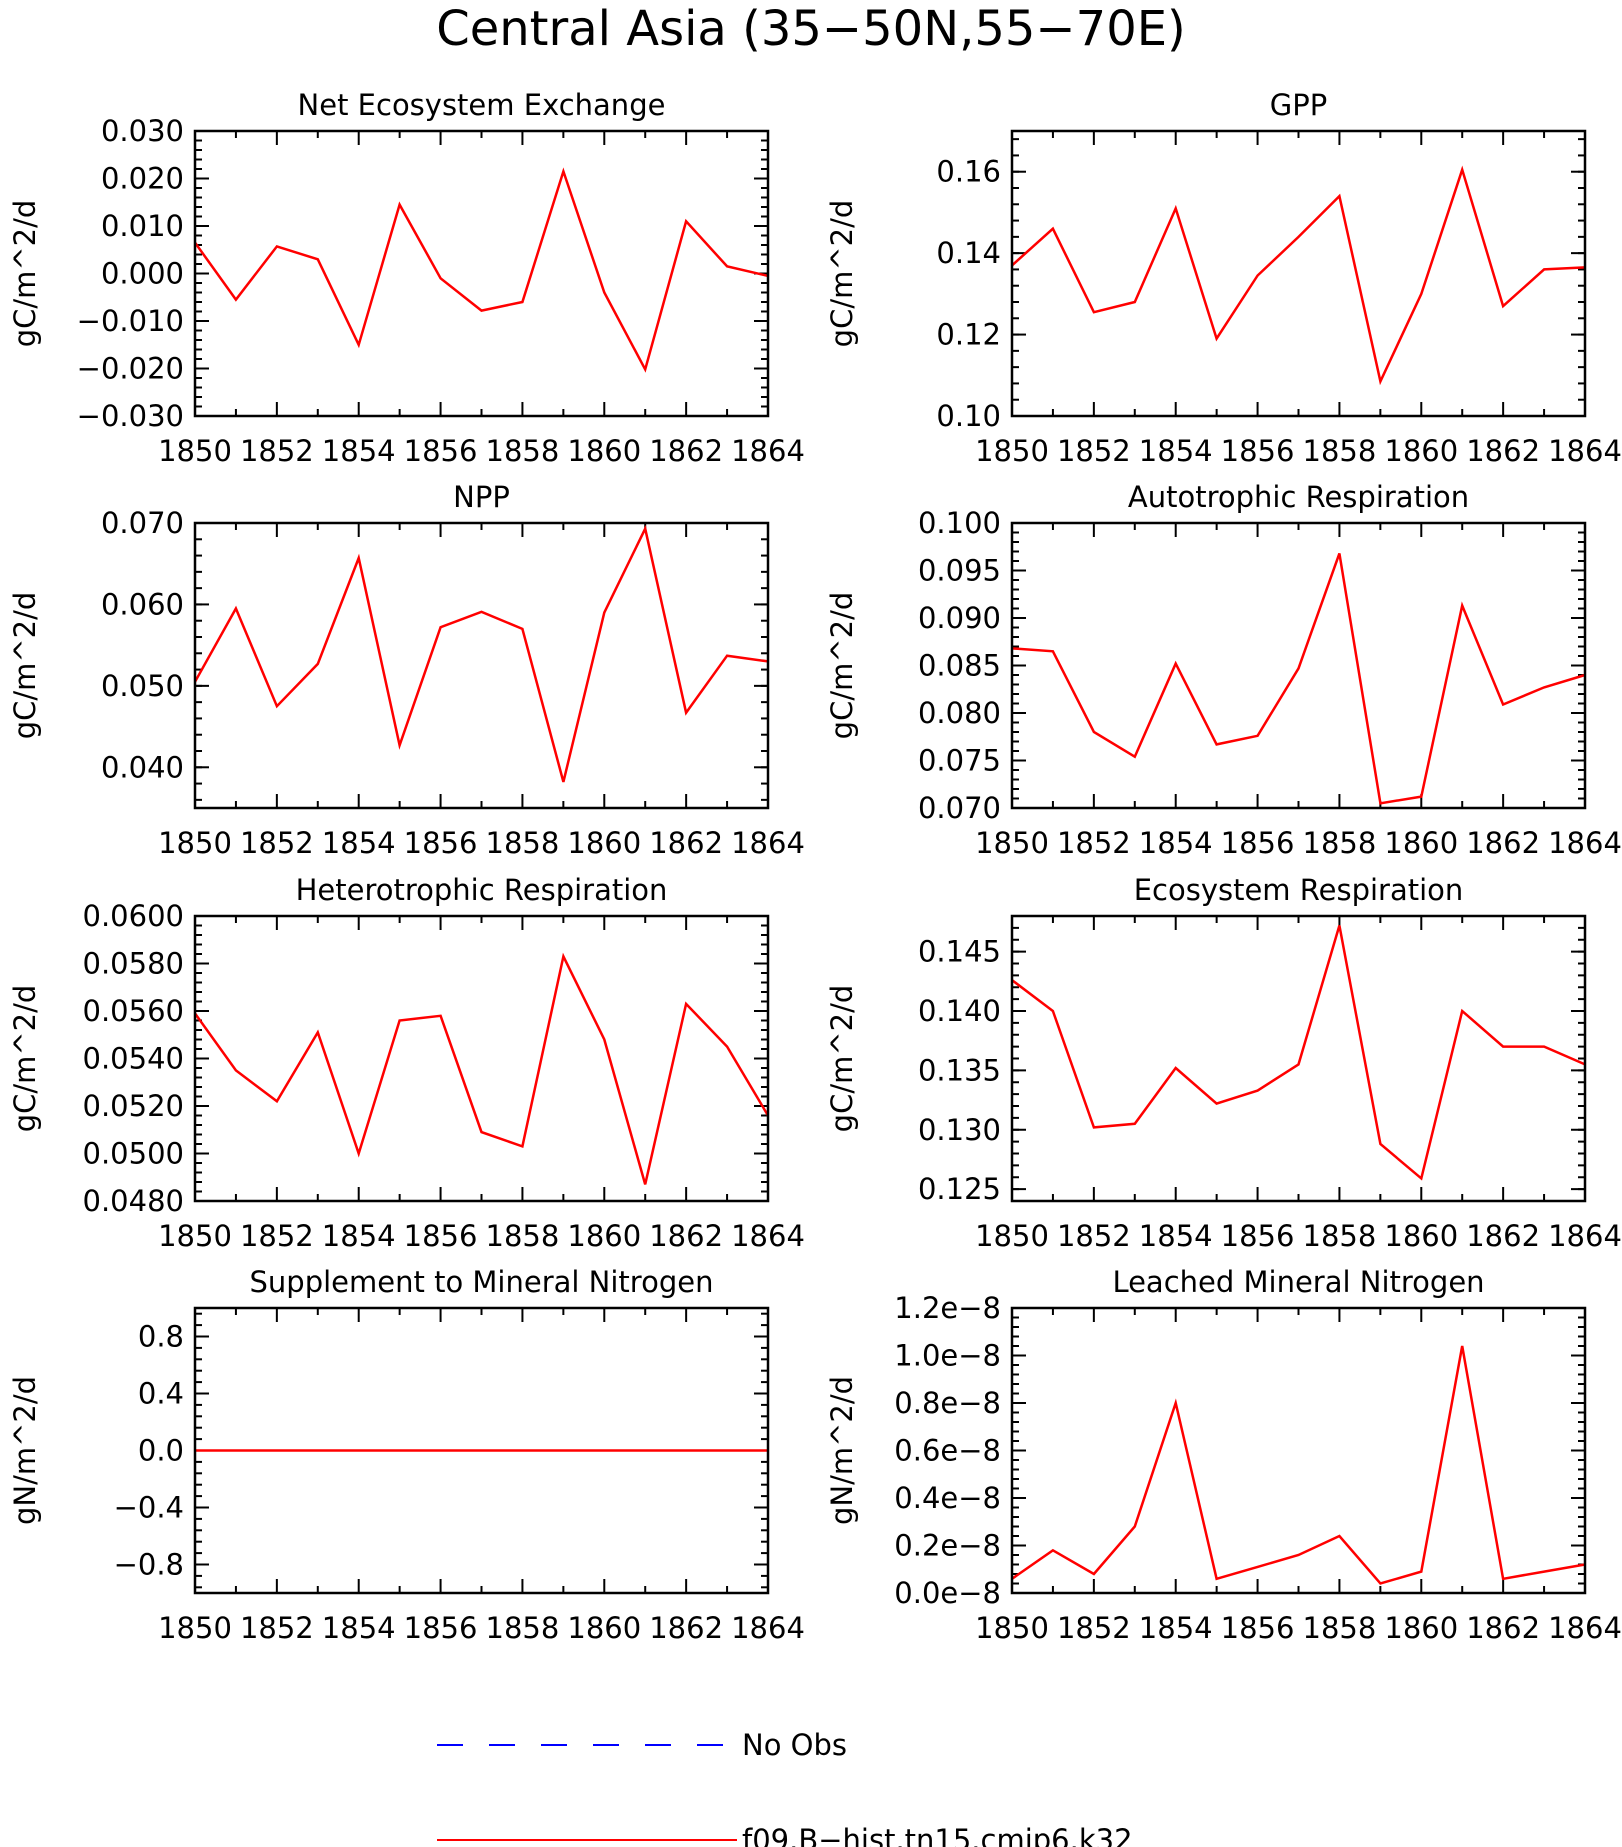  Describe the element at coordinates (959, 713) in the screenshot. I see `y-tick-label: 0.080` at that location.